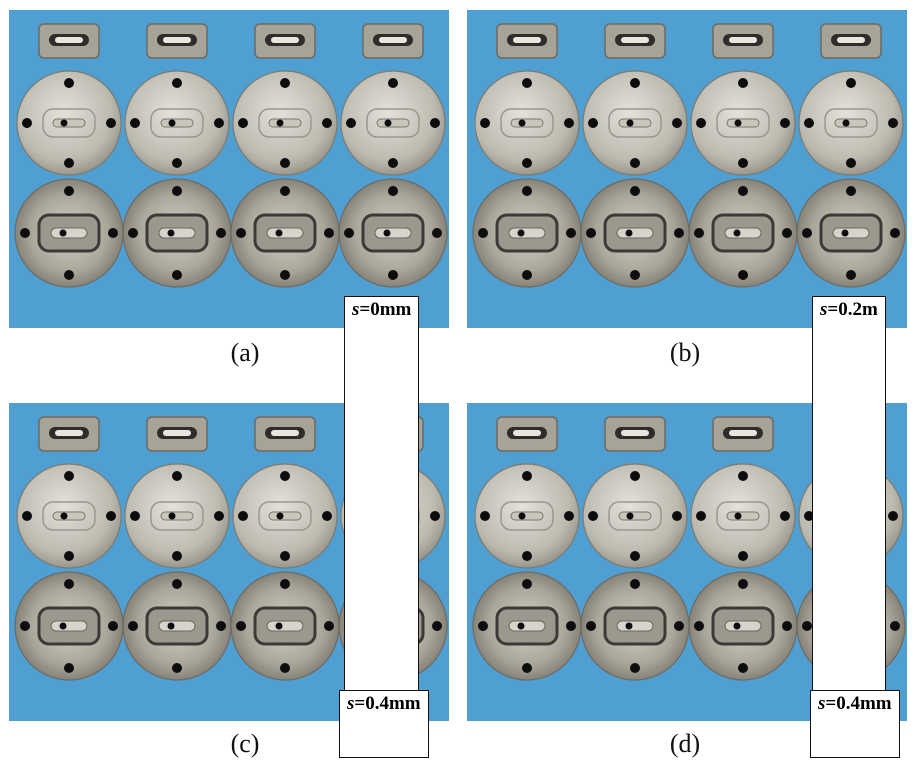 This screenshot has width=918, height=764. Describe the element at coordinates (849, 527) in the screenshot. I see `panel-b-spacing-label: s=0.2m` at that location.